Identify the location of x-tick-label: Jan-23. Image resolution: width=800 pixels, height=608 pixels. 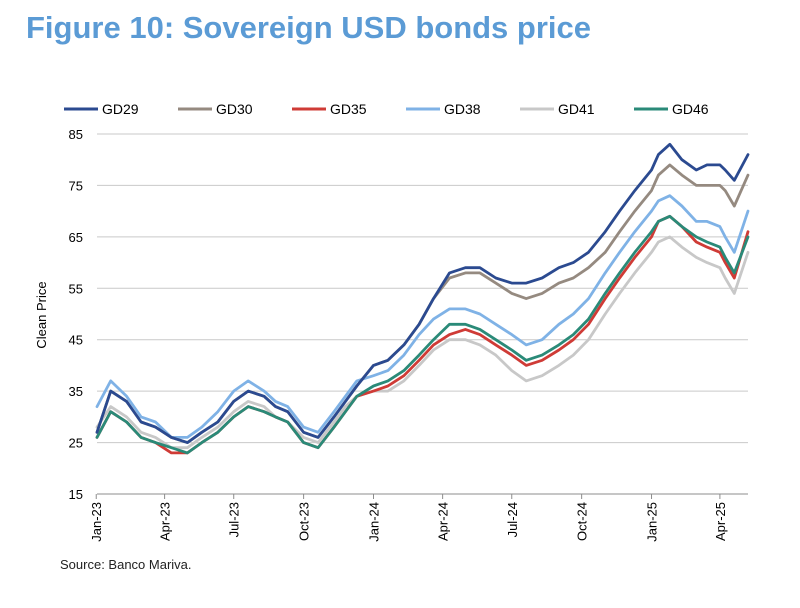
(96, 522).